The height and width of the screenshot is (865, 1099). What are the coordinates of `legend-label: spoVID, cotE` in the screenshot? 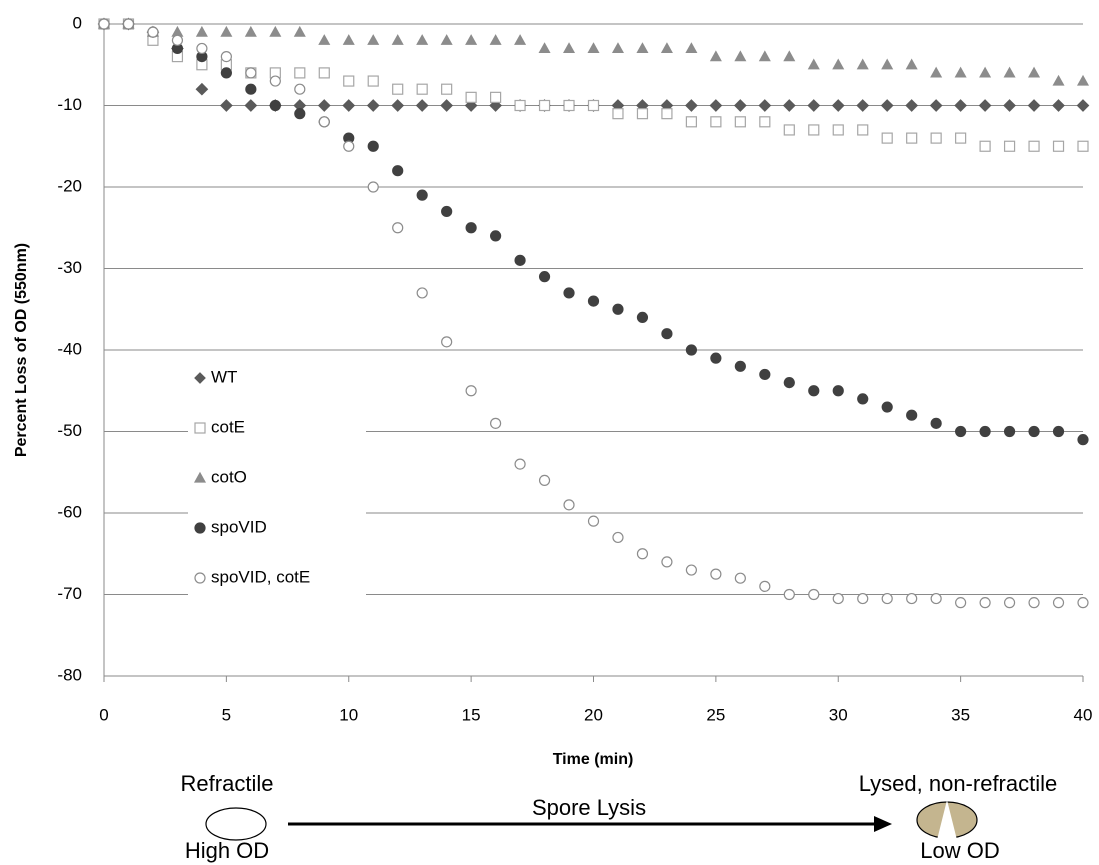 It's located at (260, 576).